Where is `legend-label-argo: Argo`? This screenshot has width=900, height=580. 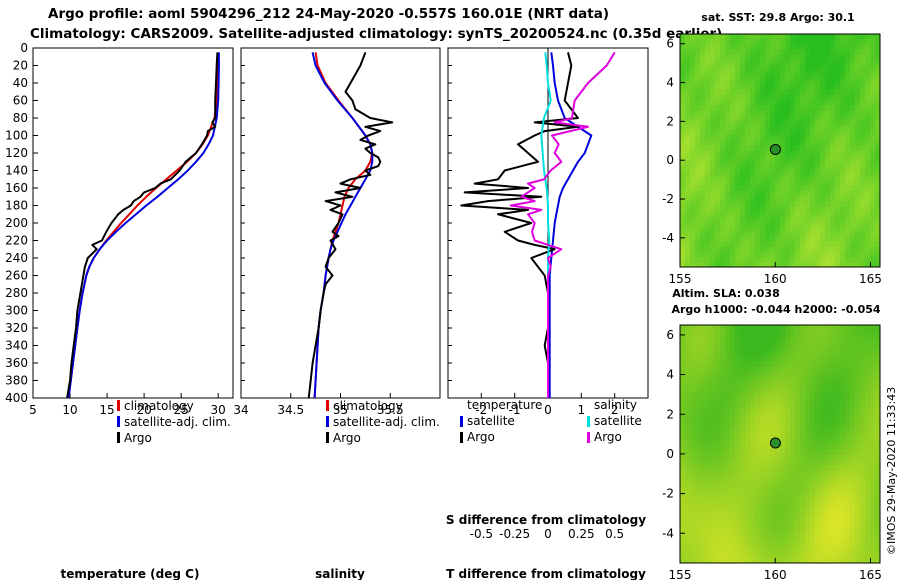 legend-label-argo: Argo is located at coordinates (138, 438).